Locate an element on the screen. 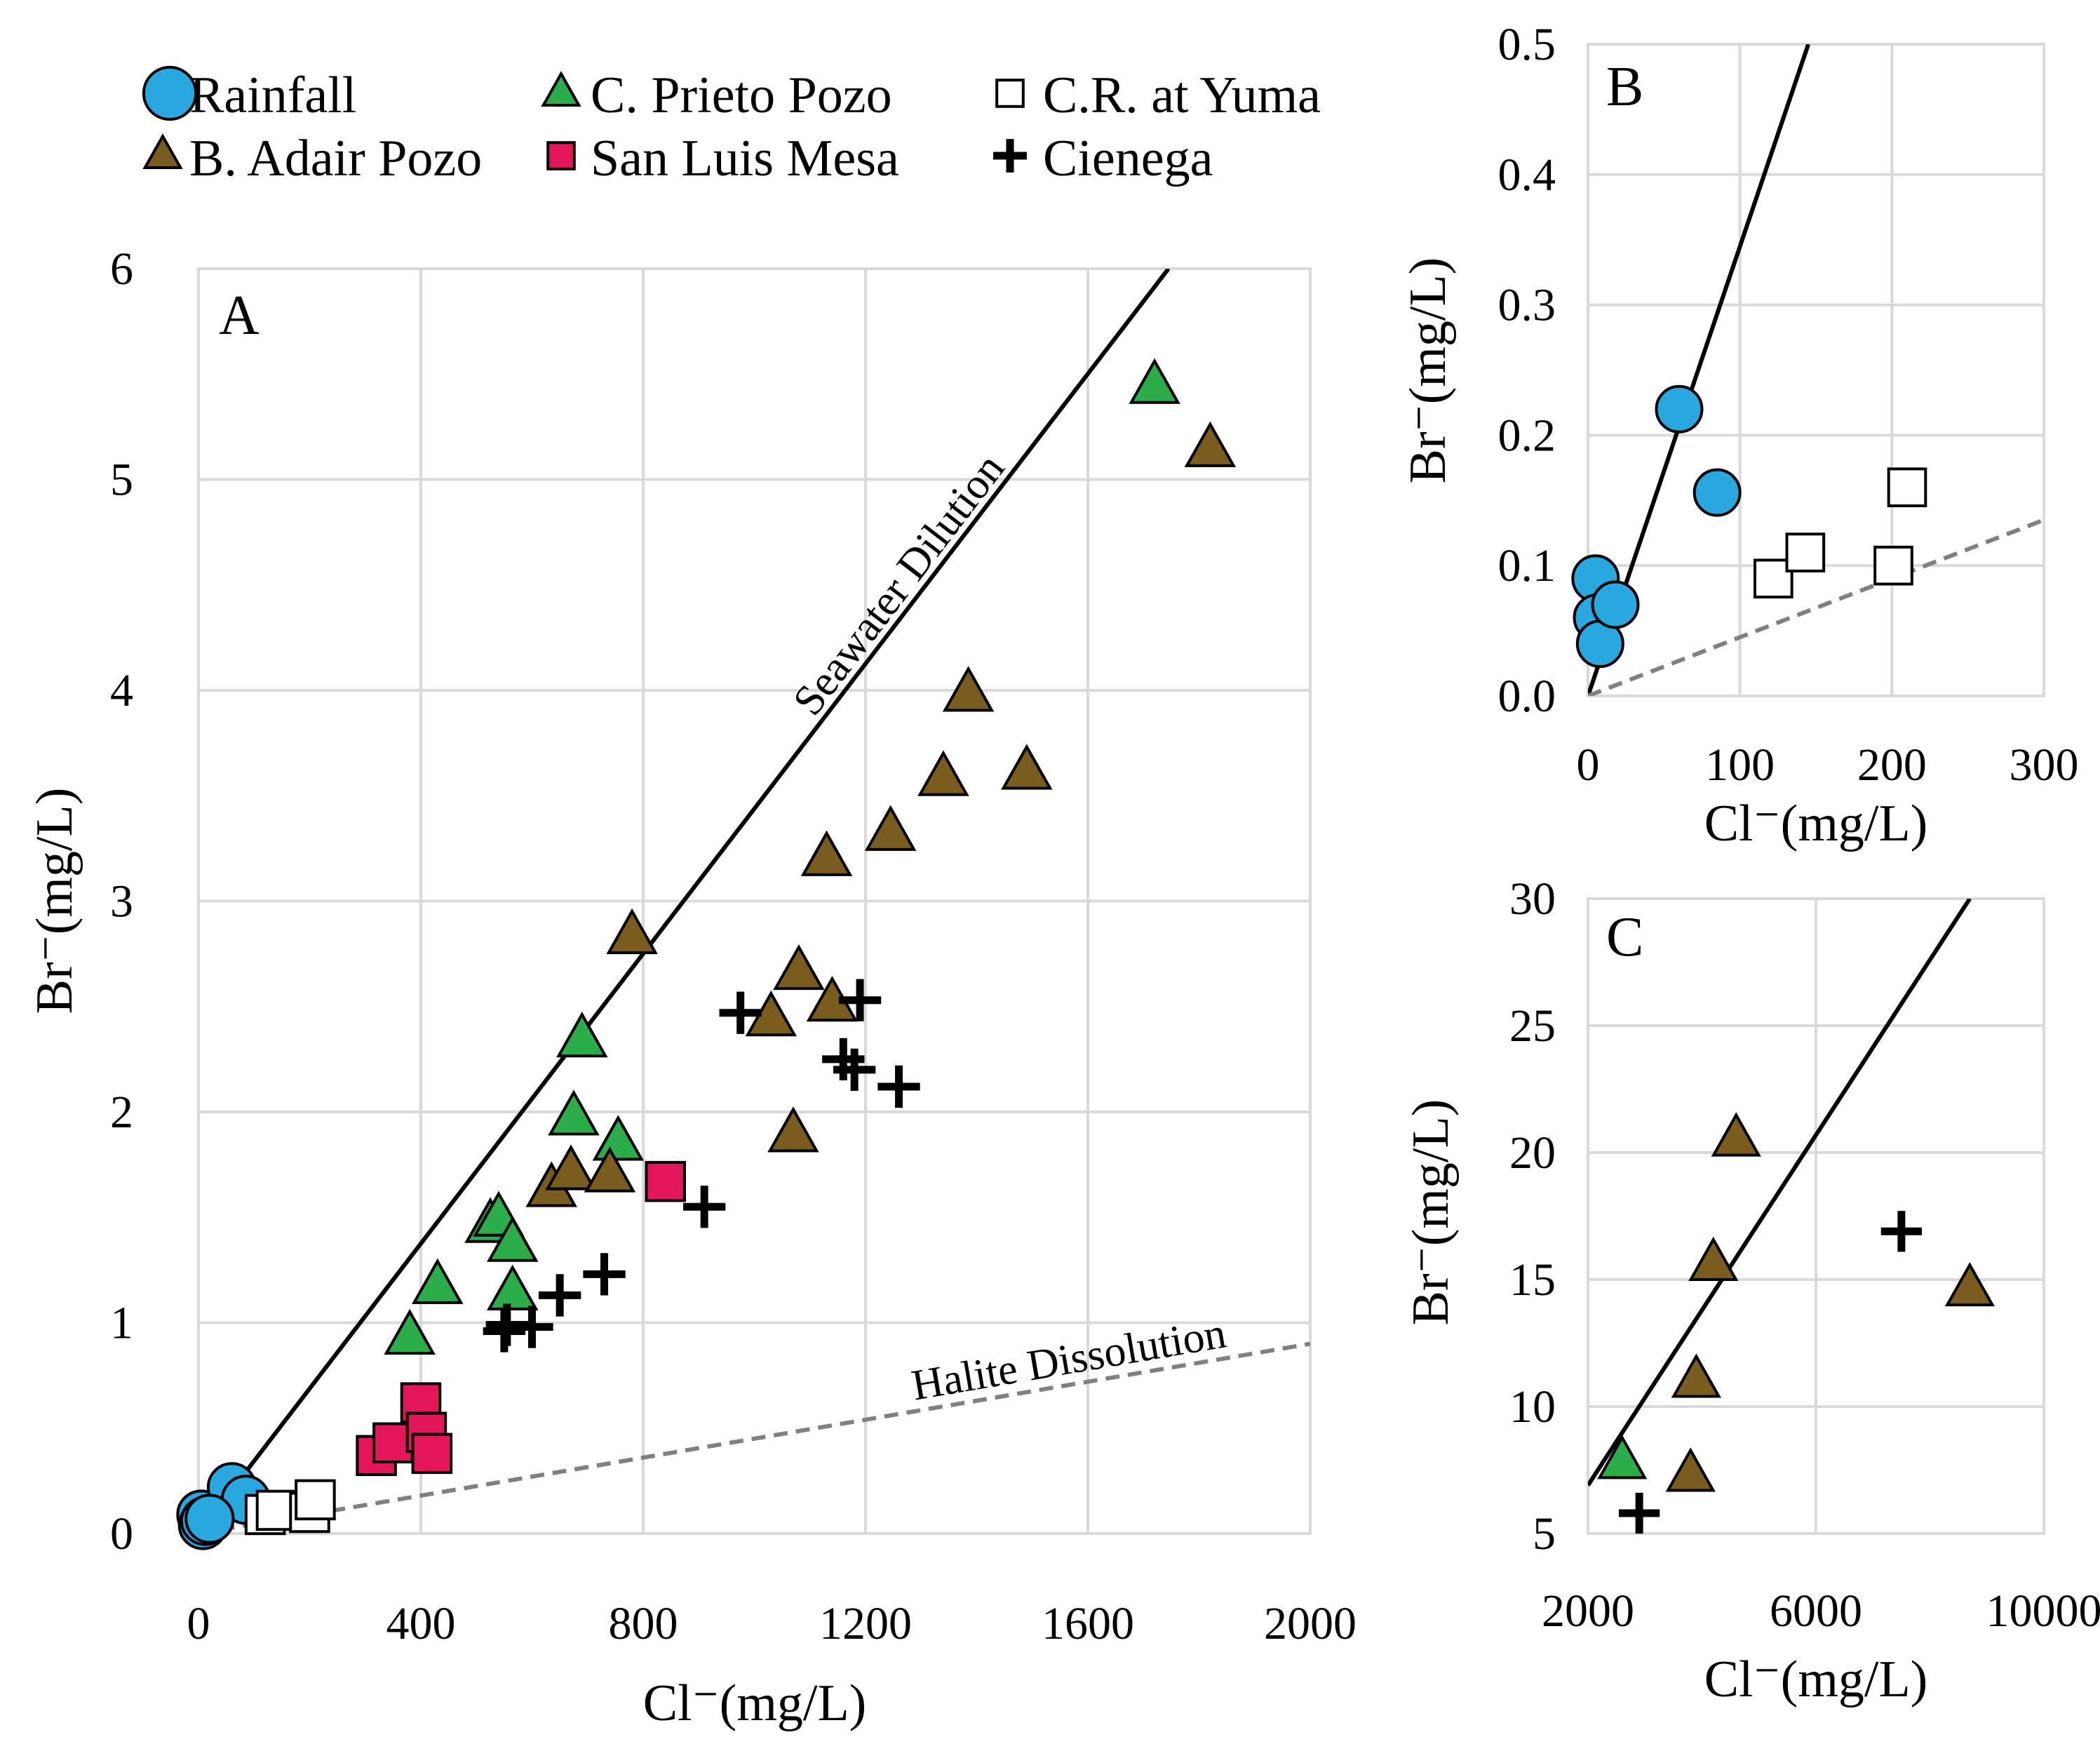 The image size is (2100, 1751). panel-b-y-tick-label: 0.1 is located at coordinates (1527, 565).